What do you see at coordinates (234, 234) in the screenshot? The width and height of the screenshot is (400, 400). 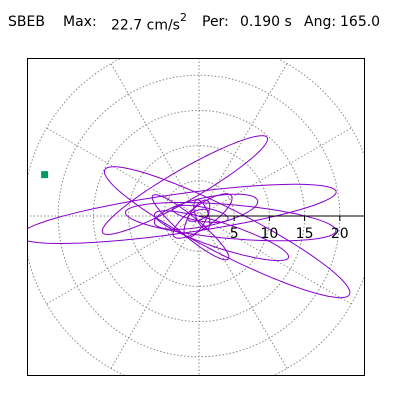 I see `radial-tick-label-5: 5` at bounding box center [234, 234].